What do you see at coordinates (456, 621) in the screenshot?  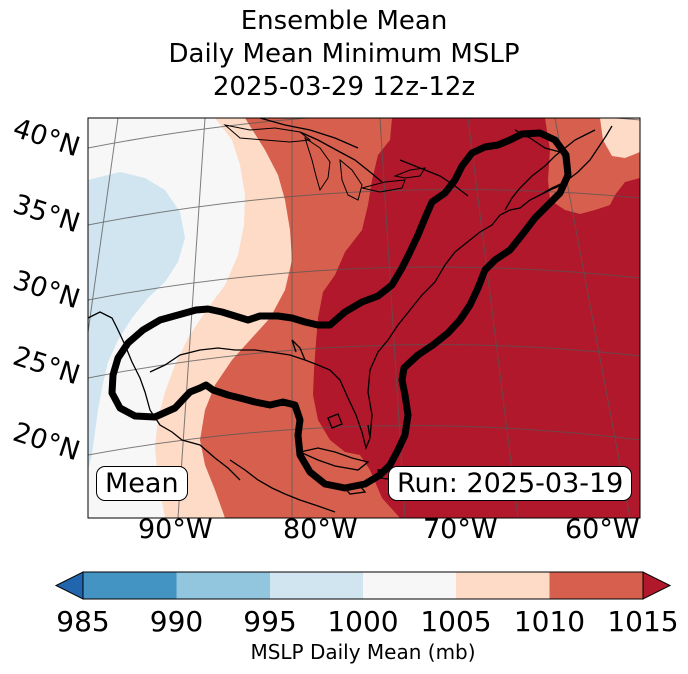 I see `colorbar-tick-1005: 1005` at bounding box center [456, 621].